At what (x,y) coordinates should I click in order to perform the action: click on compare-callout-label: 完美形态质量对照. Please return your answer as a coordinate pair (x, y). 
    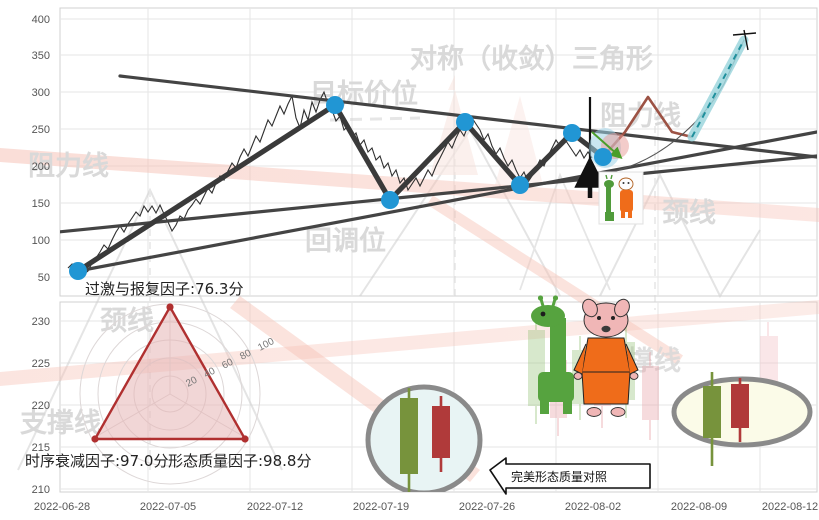
    Looking at the image, I should click on (559, 476).